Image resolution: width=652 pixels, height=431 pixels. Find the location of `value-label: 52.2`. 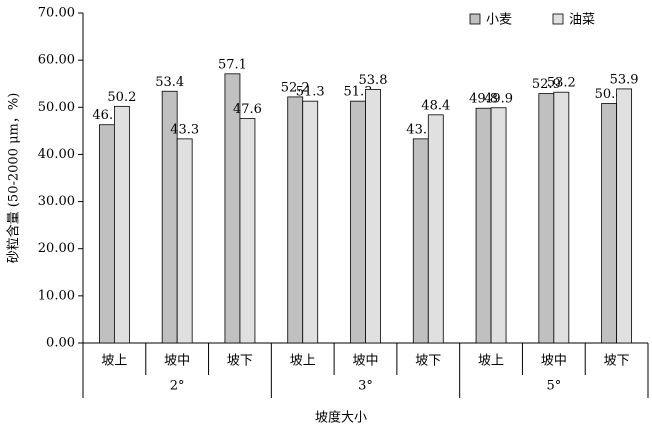

value-label: 52.2 is located at coordinates (295, 87).